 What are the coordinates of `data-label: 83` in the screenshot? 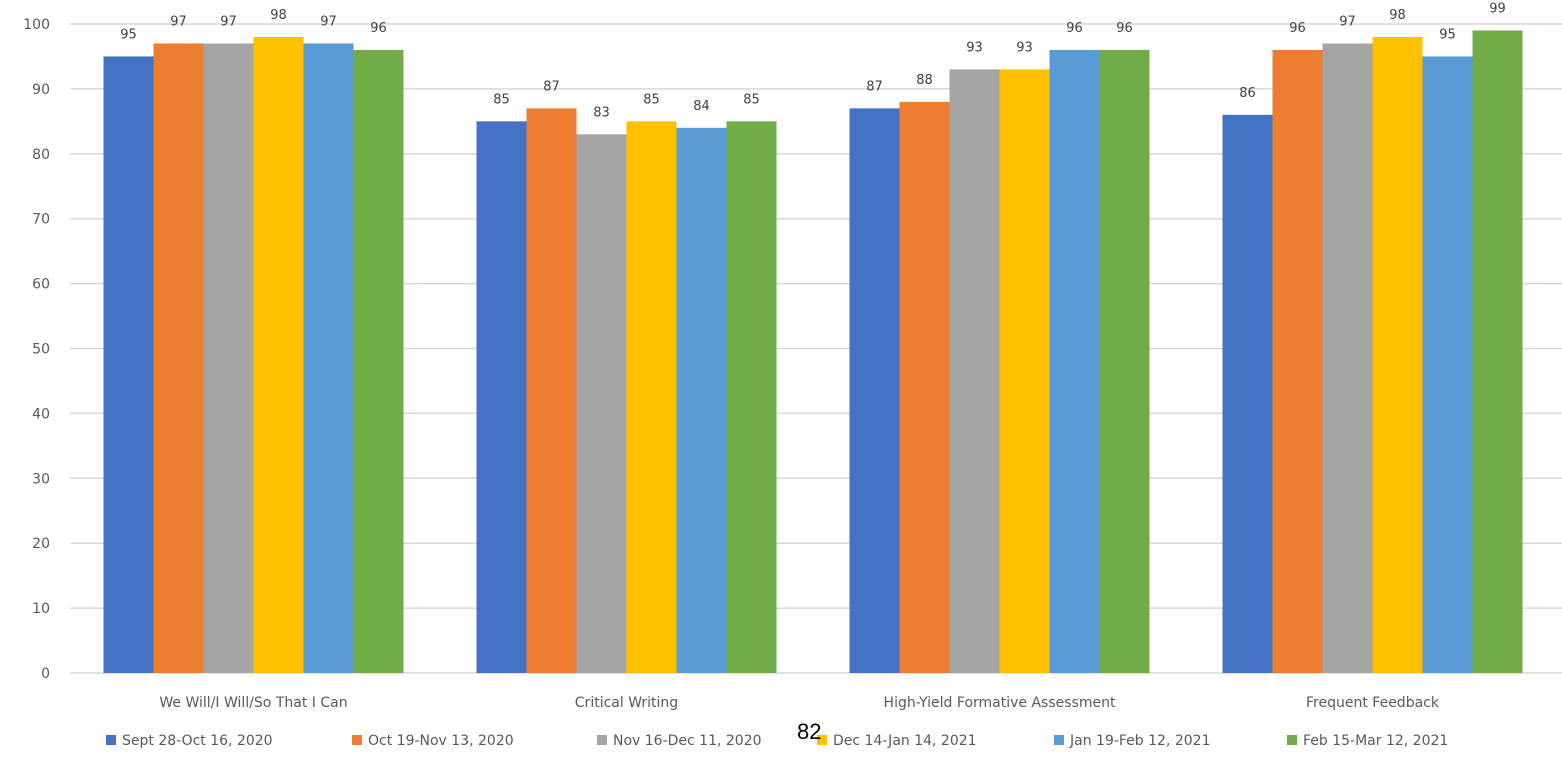 It's located at (601, 112).